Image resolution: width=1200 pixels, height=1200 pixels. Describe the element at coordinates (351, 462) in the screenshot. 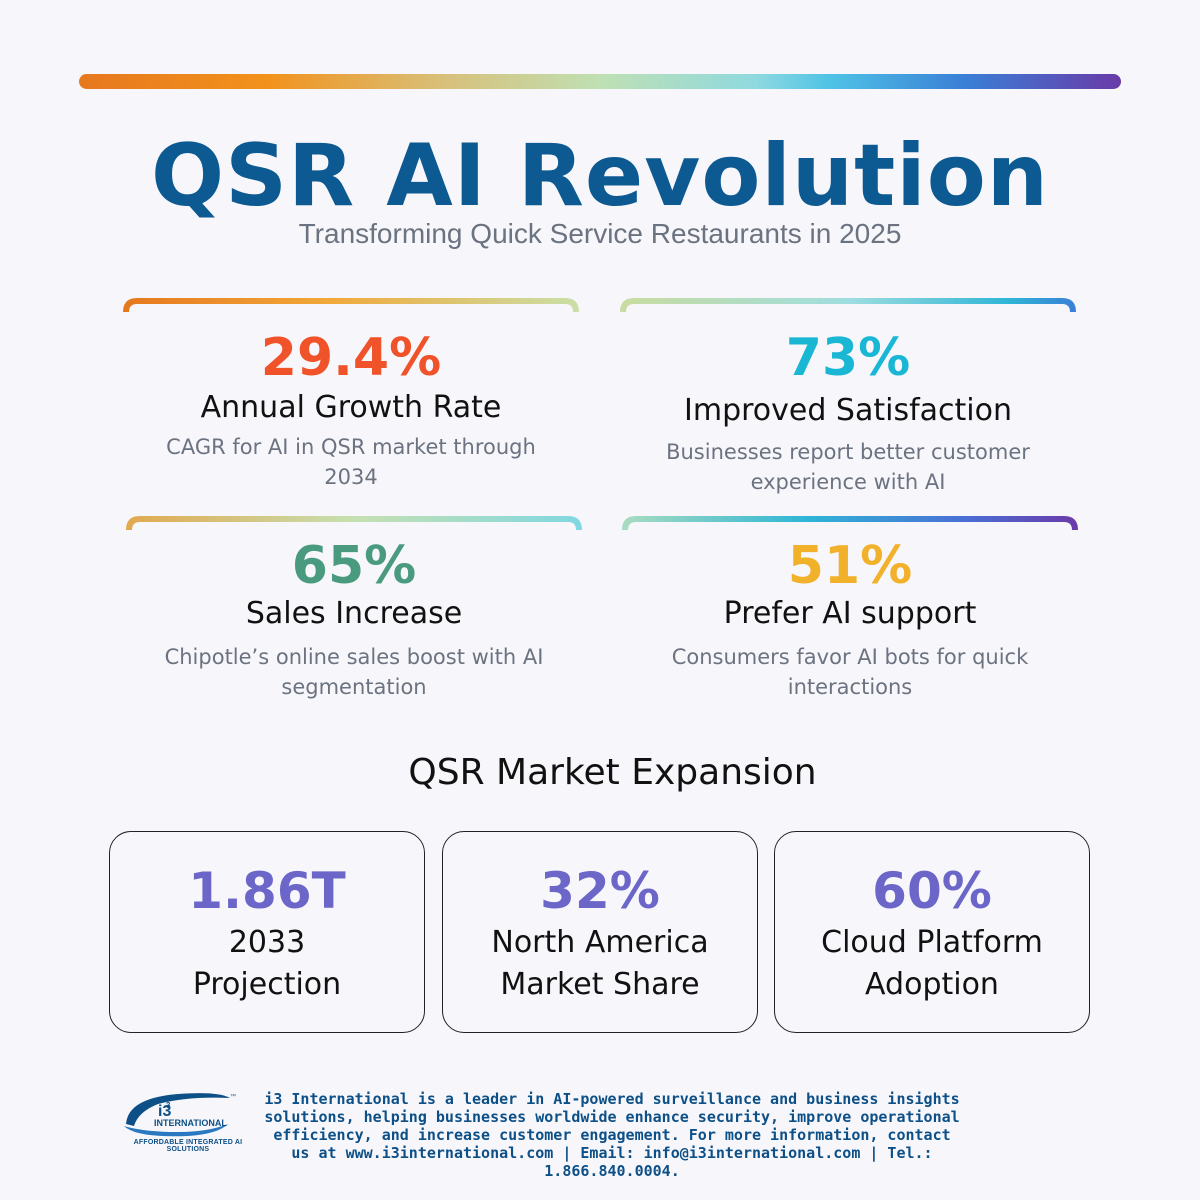

I see `stat-description: CAGR for AI in QSR market through 2034` at that location.